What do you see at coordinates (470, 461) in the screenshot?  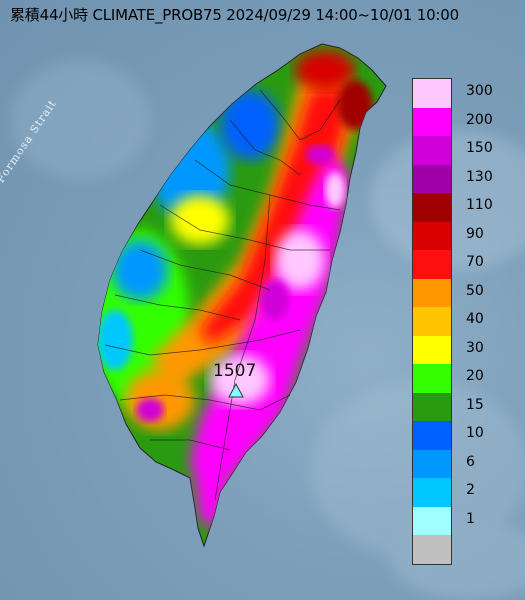 I see `legend-label: 6` at bounding box center [470, 461].